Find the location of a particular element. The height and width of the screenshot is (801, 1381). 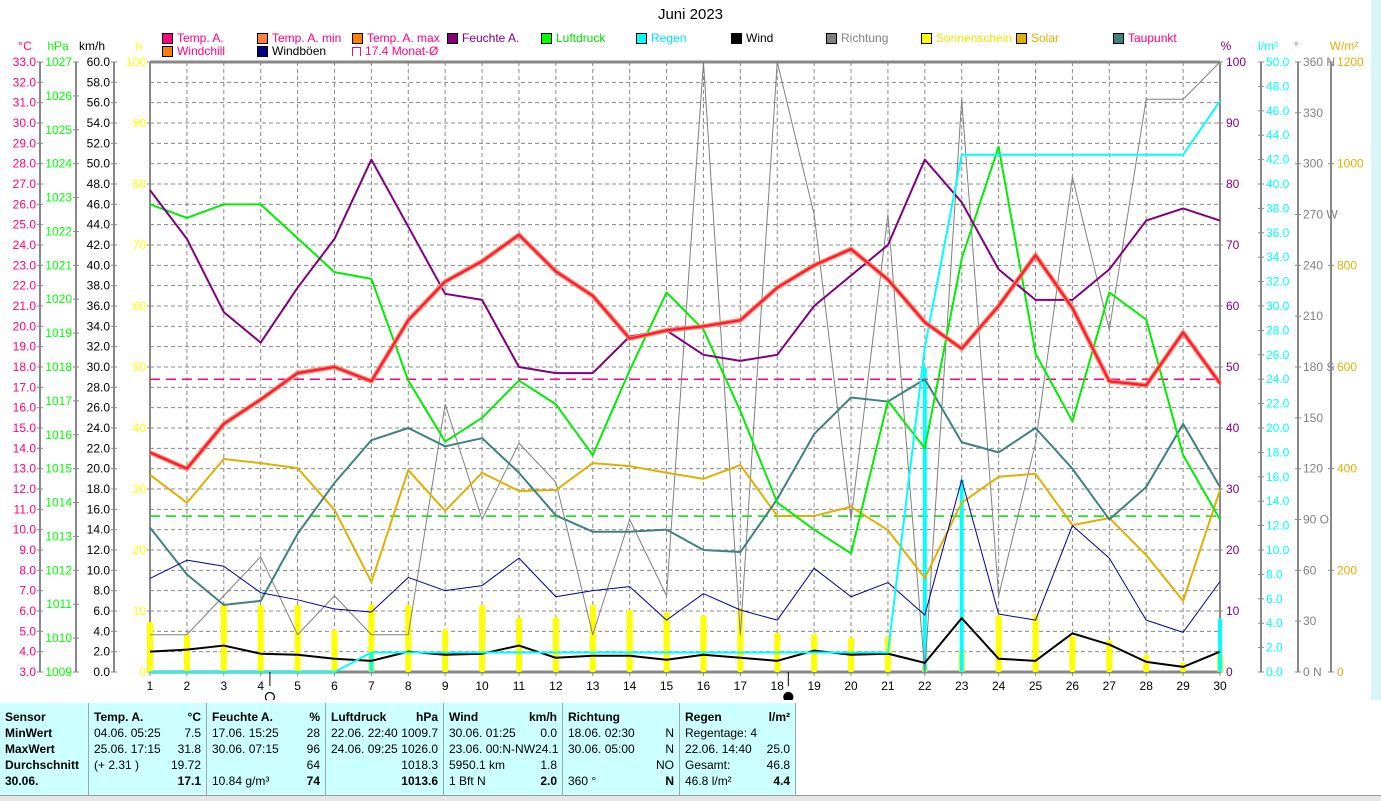

axis-tick-label-rain: 40.0 is located at coordinates (1278, 184).